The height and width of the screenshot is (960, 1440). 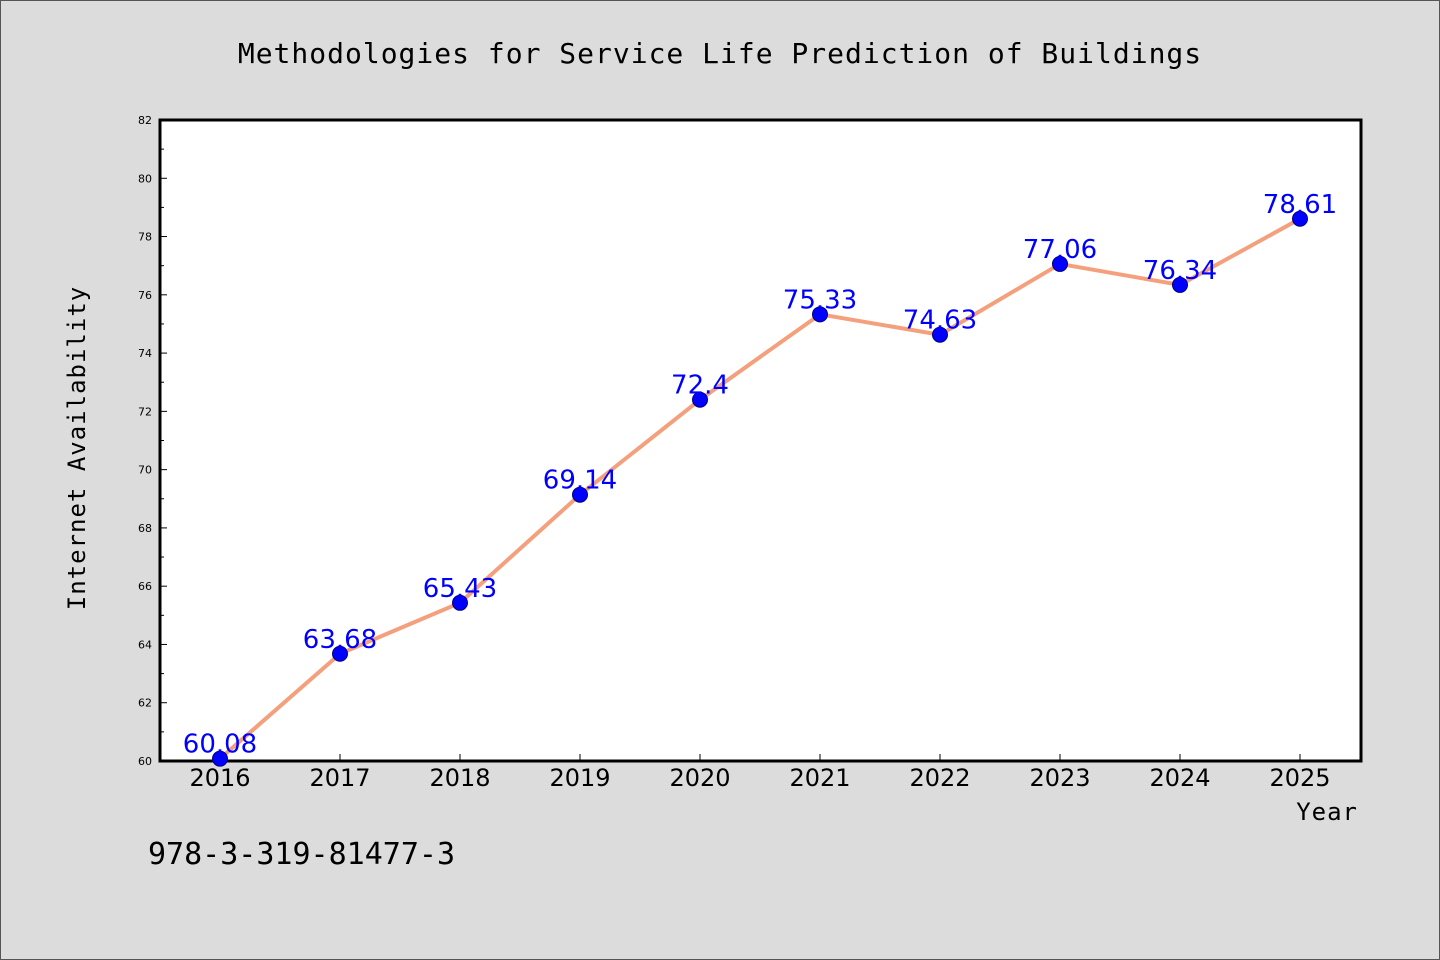 What do you see at coordinates (819, 778) in the screenshot?
I see `x-tick-label: 2021` at bounding box center [819, 778].